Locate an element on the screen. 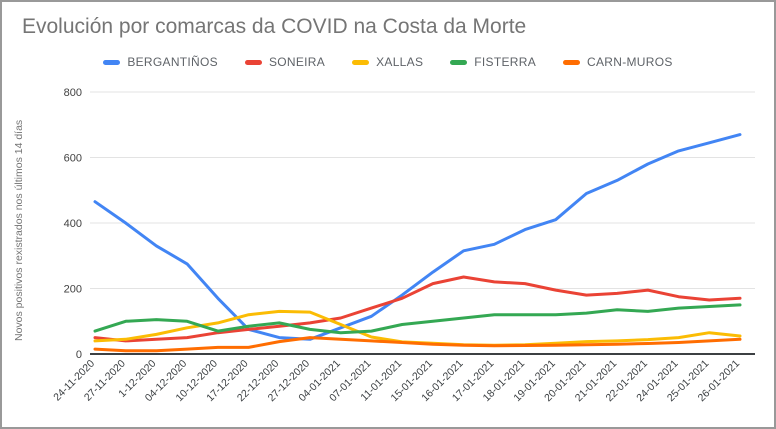  legend-item: XALLAS is located at coordinates (387, 62).